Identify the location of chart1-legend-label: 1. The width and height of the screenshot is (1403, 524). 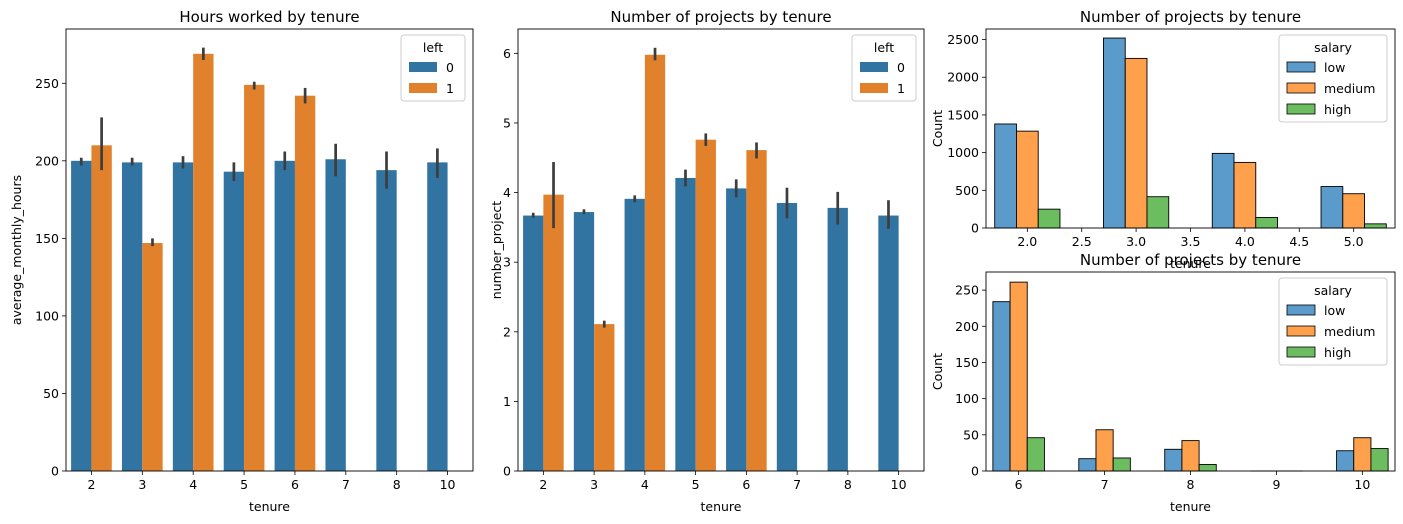
(450, 88).